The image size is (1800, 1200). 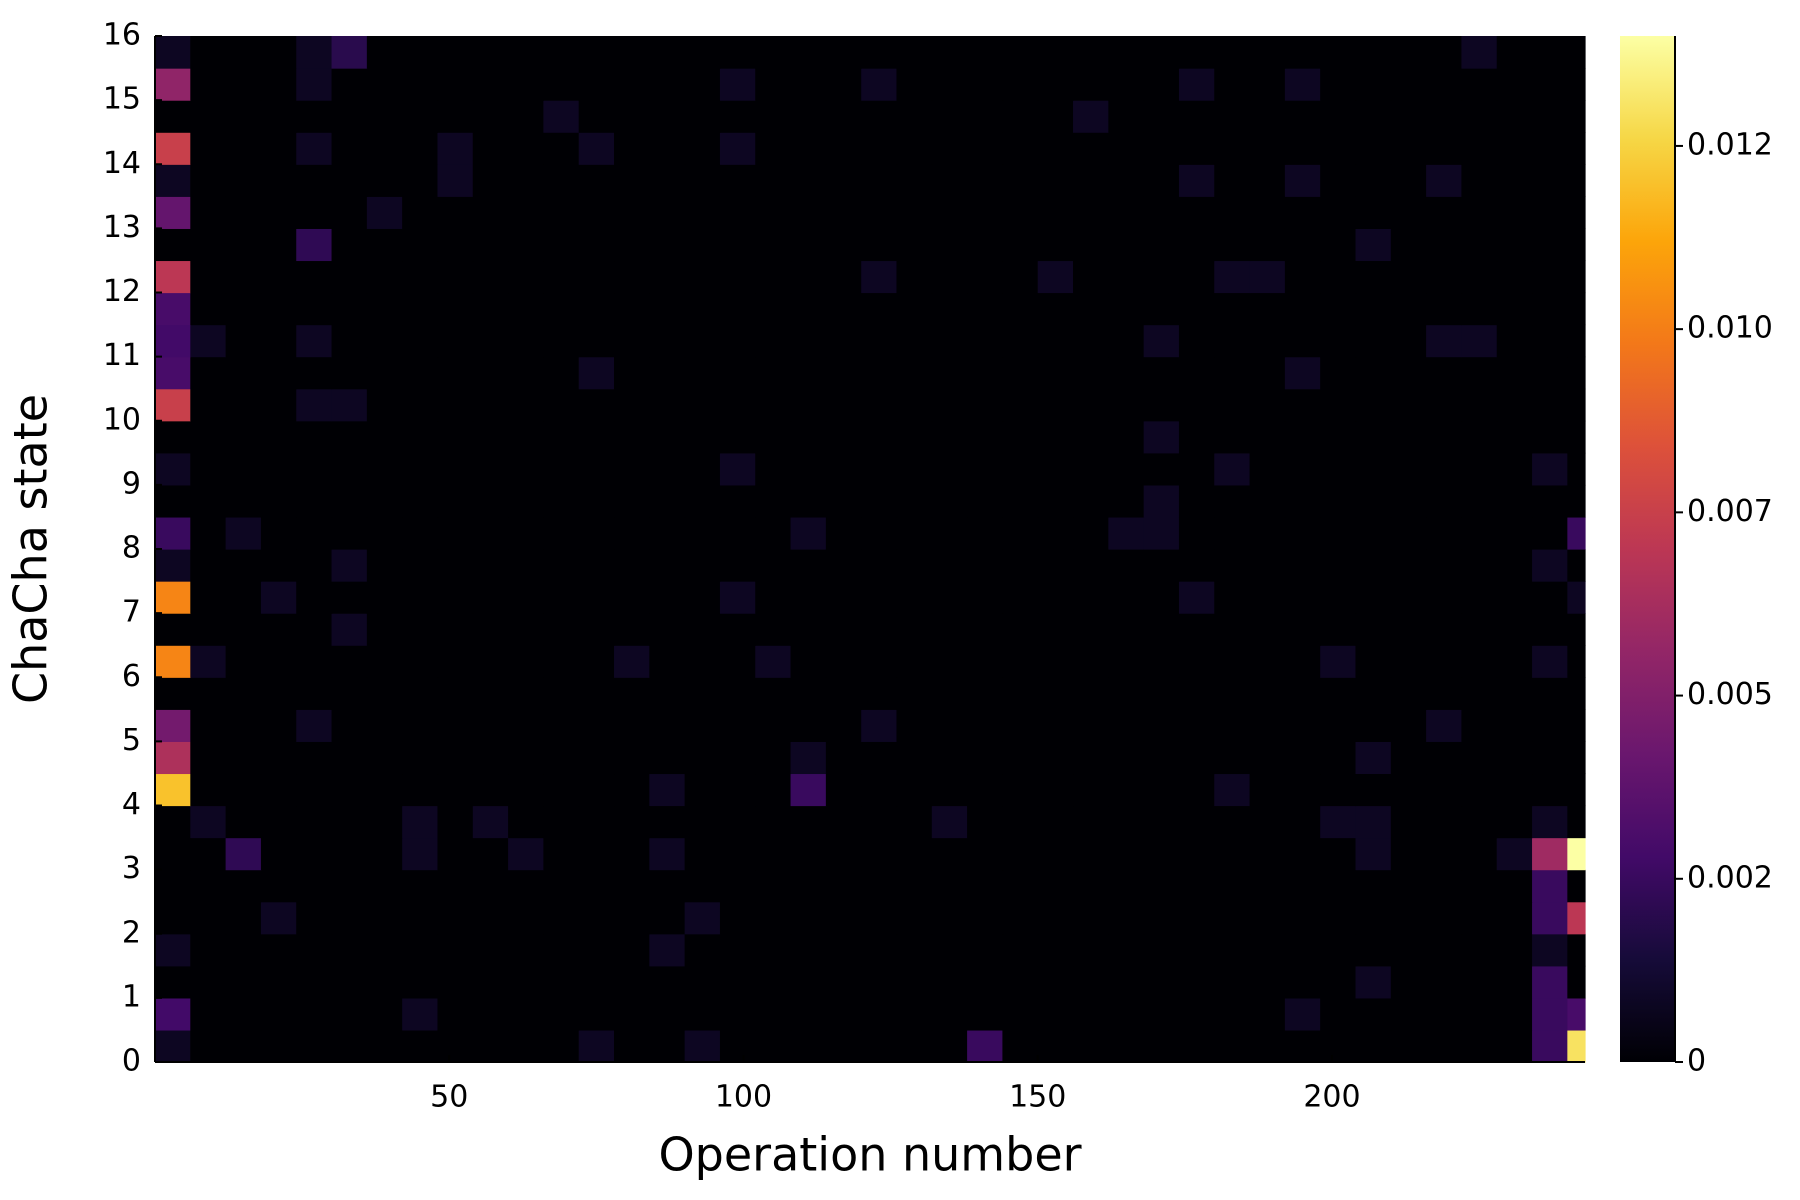 I want to click on y-tick-label: 9, so click(x=131, y=483).